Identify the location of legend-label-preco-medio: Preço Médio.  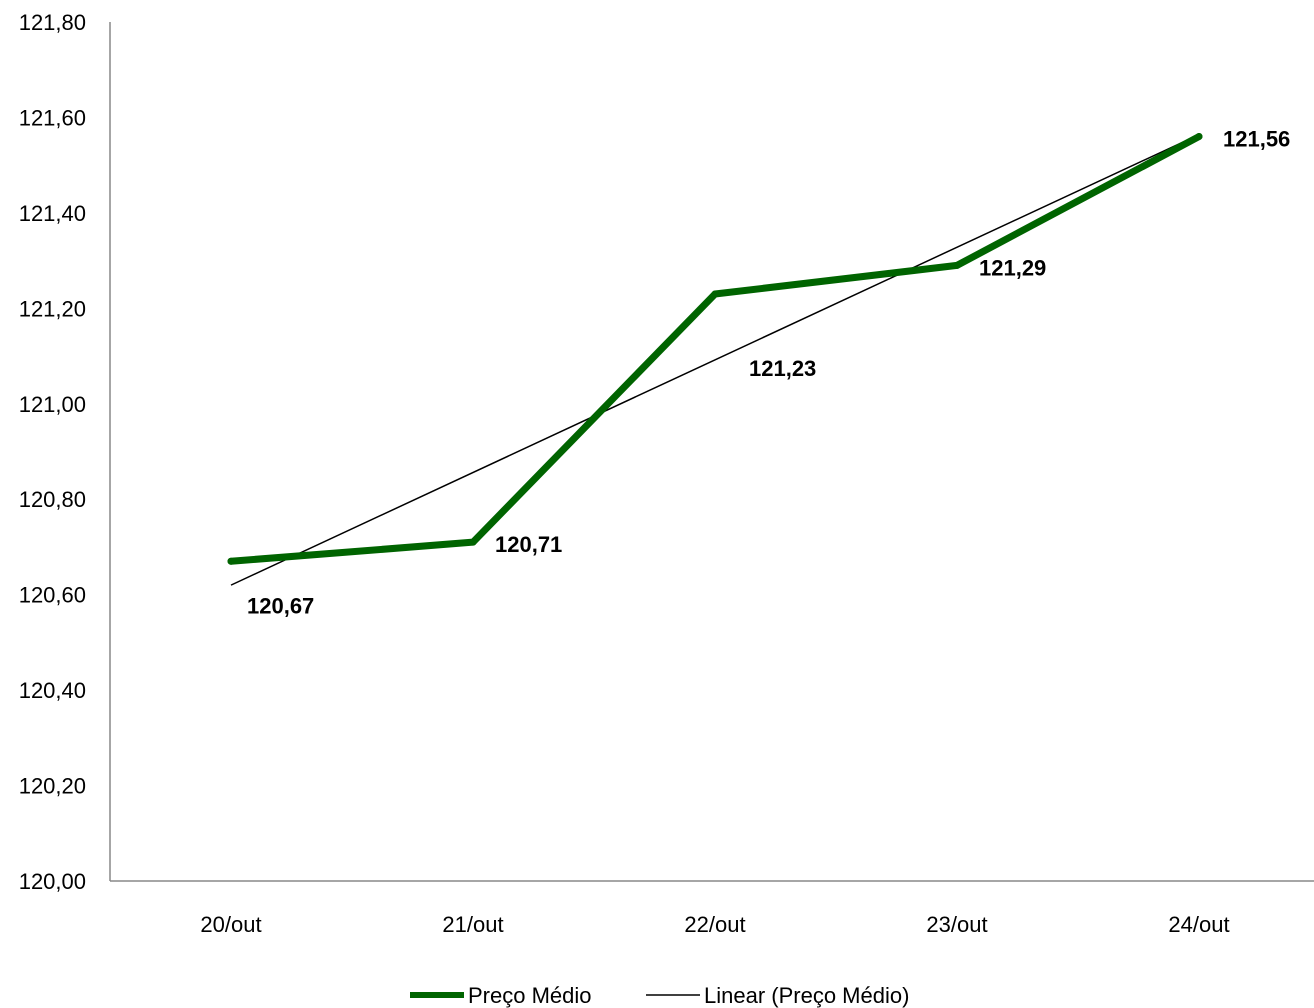
(530, 995).